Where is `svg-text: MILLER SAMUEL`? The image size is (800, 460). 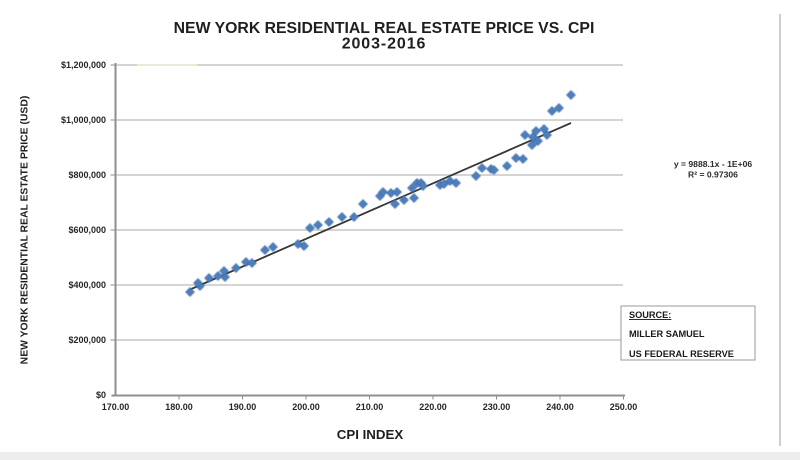 svg-text: MILLER SAMUEL is located at coordinates (667, 334).